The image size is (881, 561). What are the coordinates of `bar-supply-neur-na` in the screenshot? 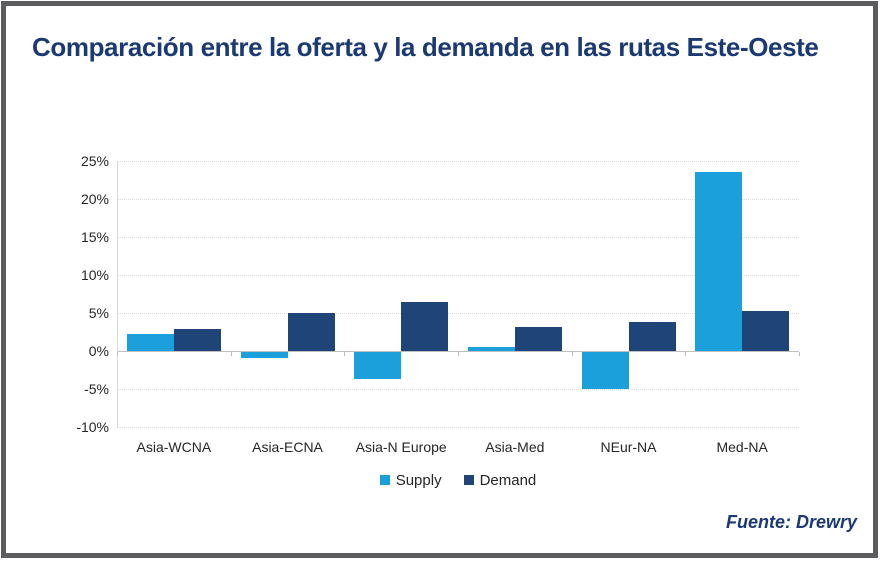 It's located at (605, 371).